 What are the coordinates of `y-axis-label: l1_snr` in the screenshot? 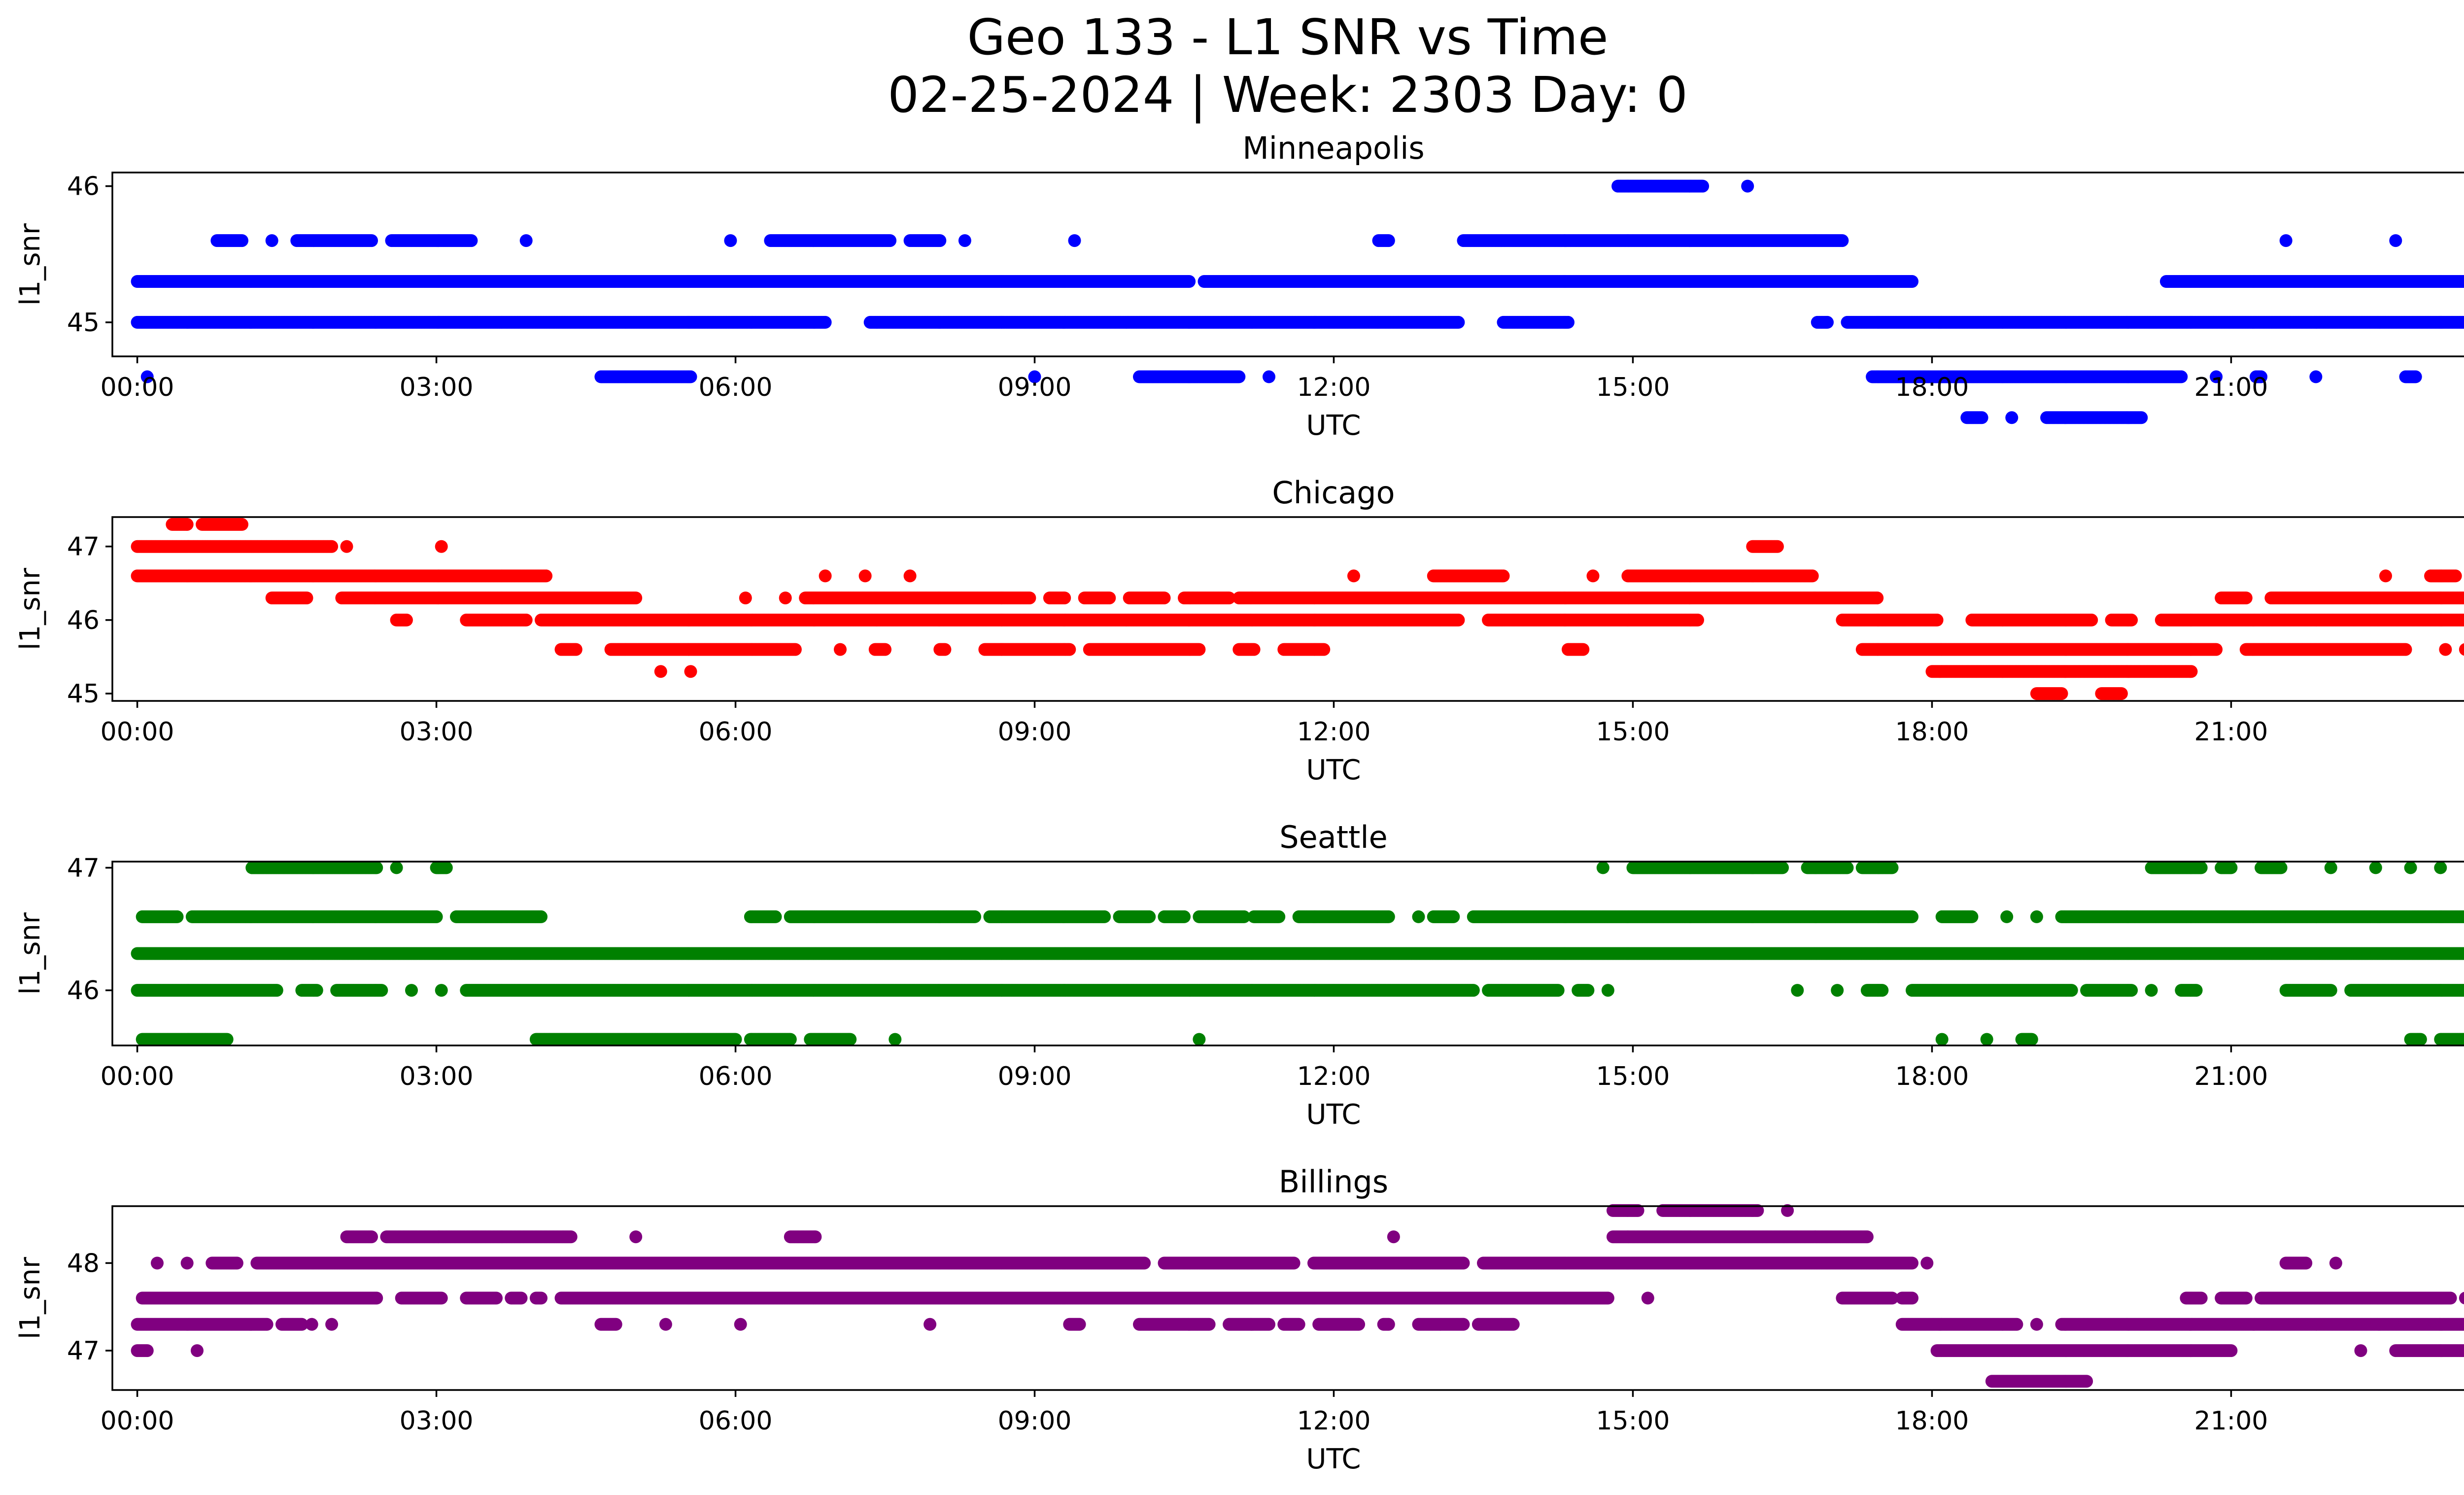 It's located at (30, 264).